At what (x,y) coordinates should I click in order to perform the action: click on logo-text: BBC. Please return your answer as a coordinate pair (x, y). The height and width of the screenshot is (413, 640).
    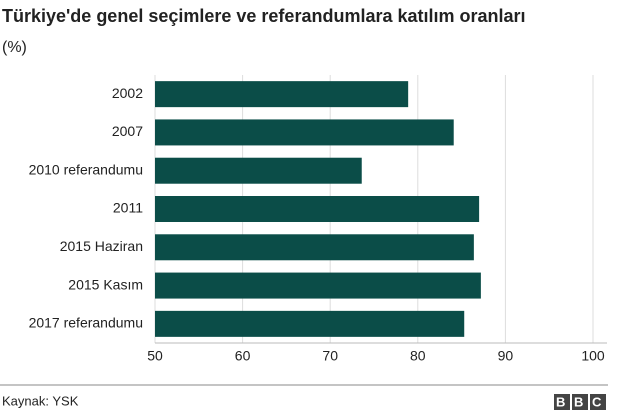
    Looking at the image, I should click on (583, 401).